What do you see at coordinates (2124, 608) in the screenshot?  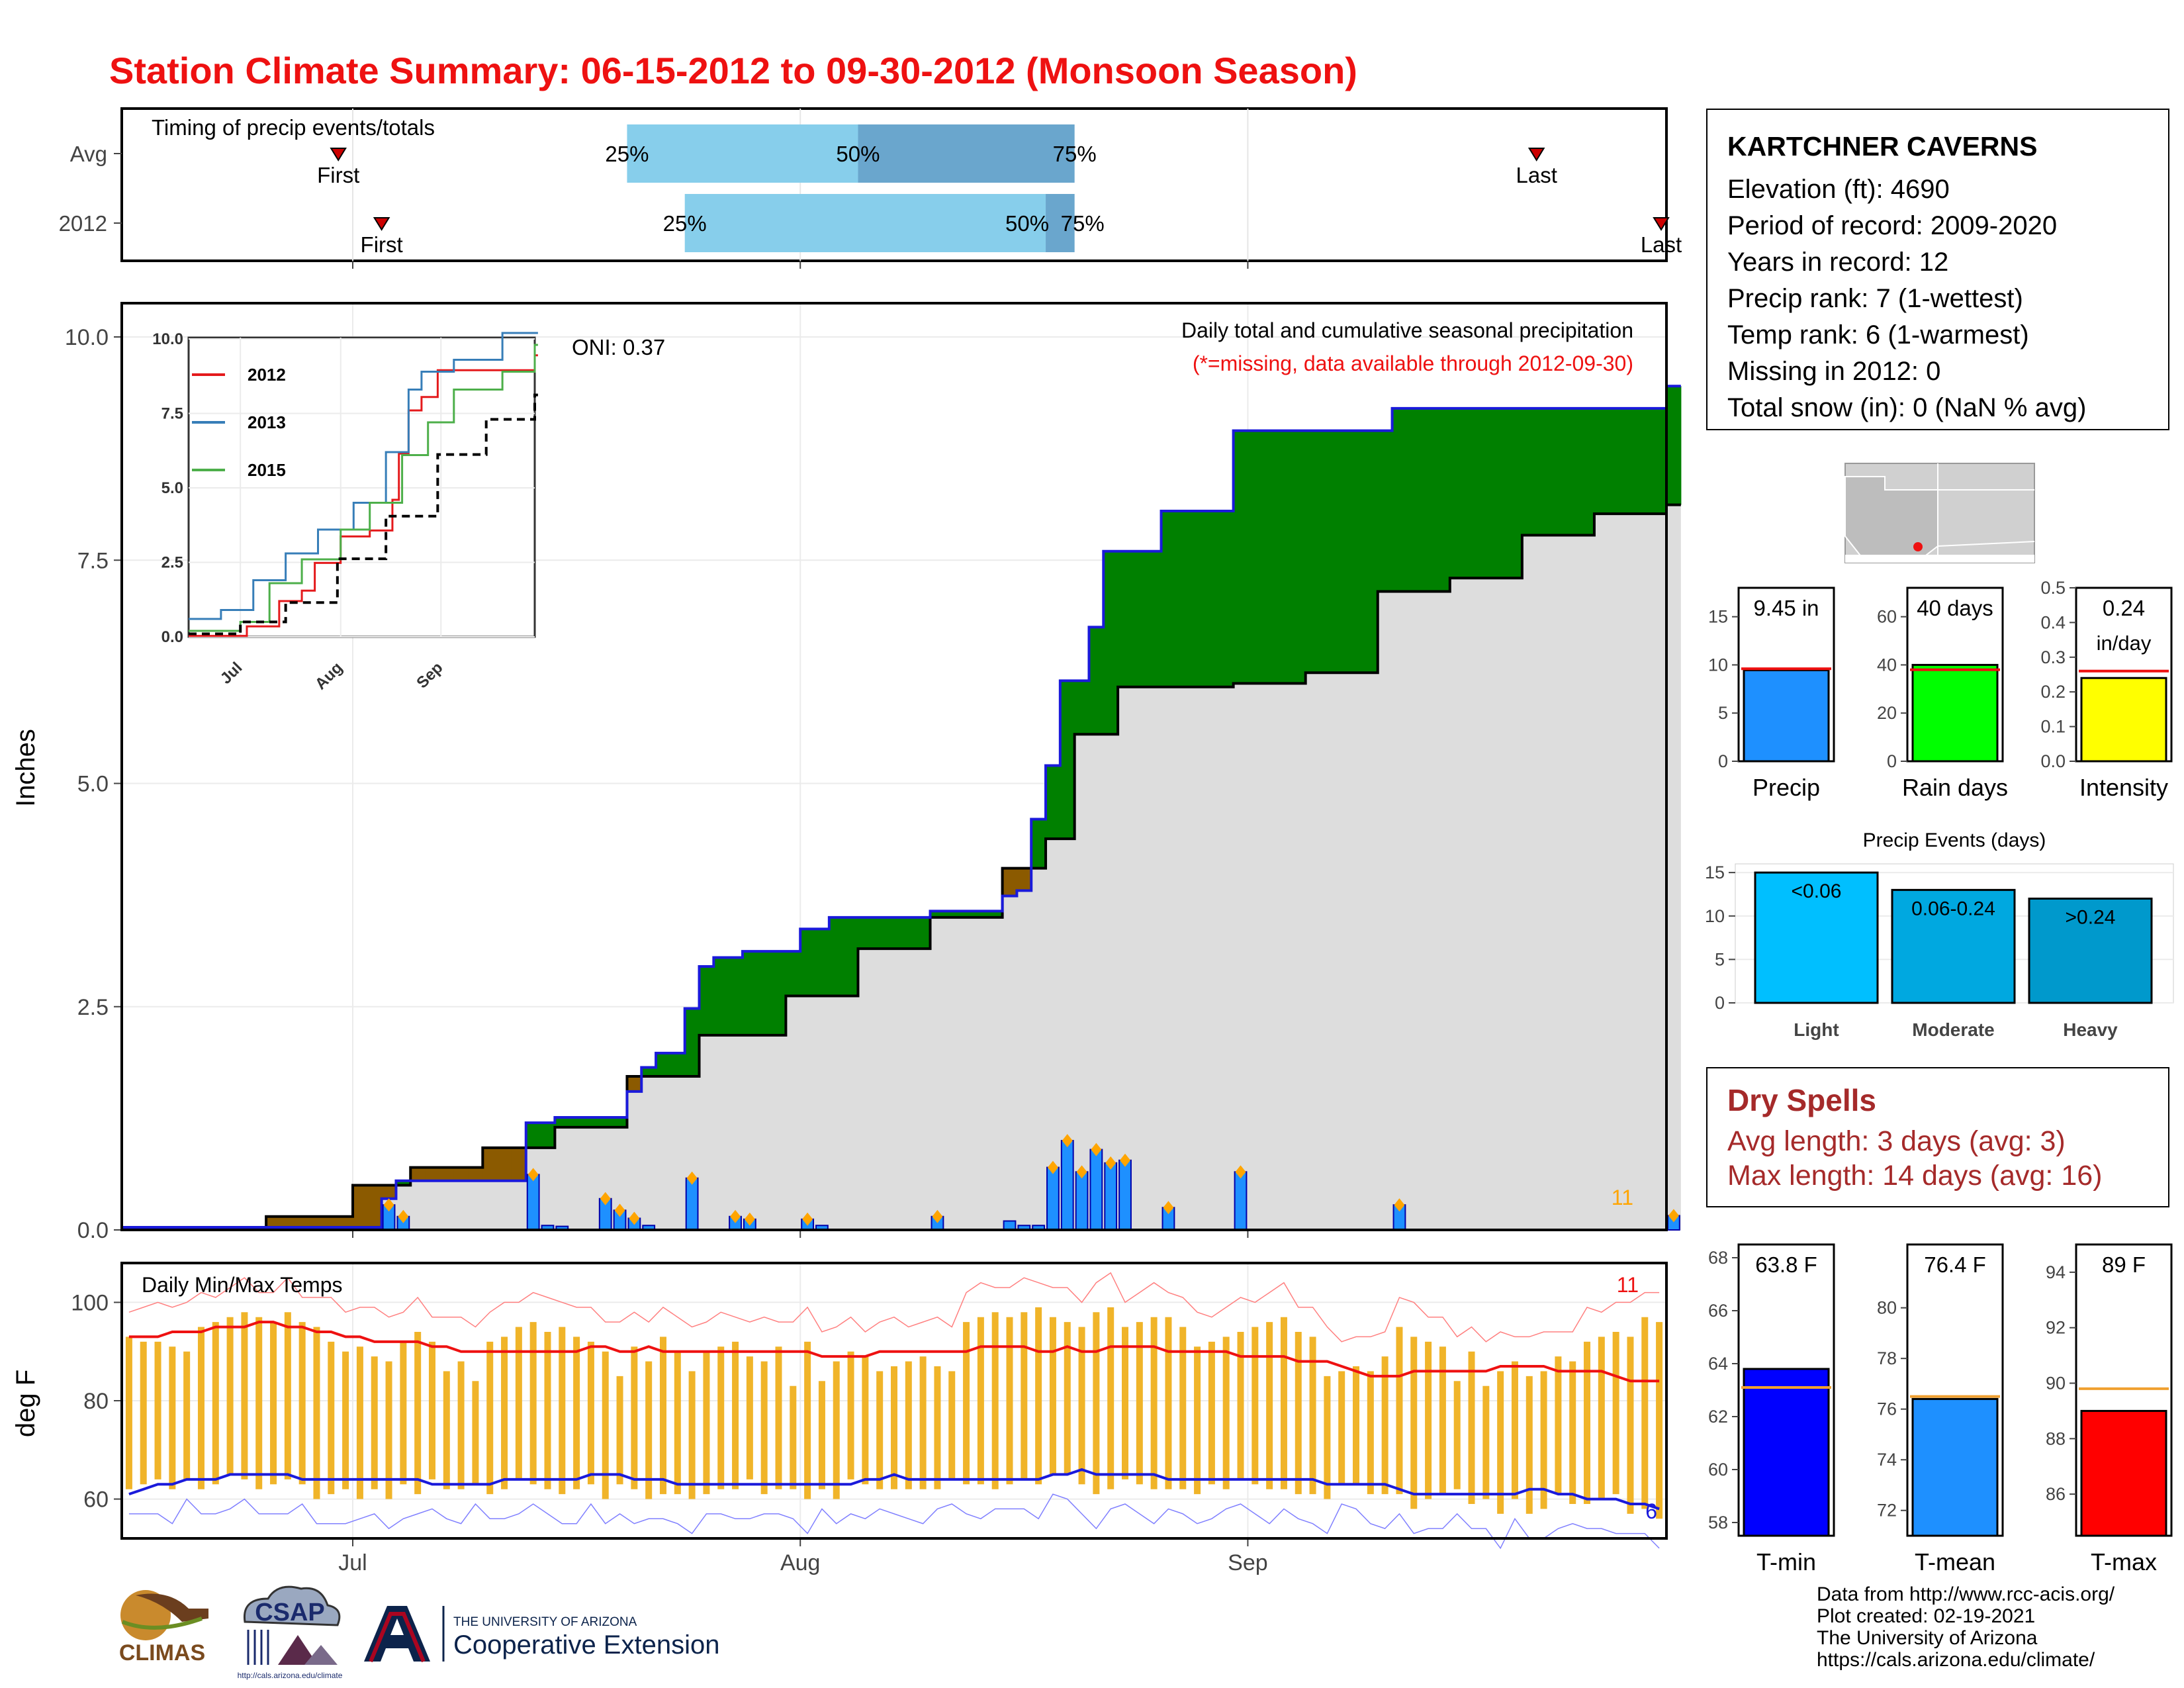 I see `intensity-value-label: 0.24` at bounding box center [2124, 608].